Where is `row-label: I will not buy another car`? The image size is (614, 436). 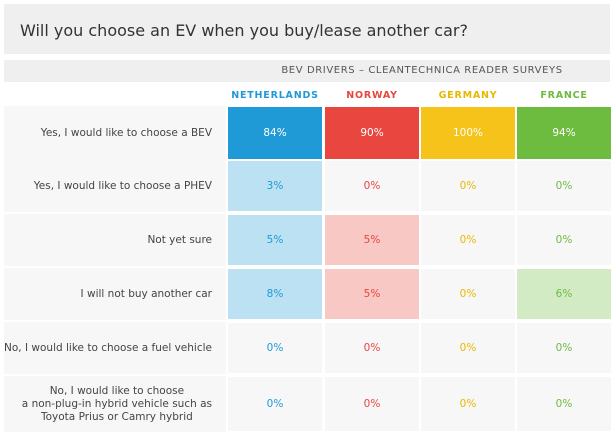 row-label: I will not buy another car is located at coordinates (108, 294).